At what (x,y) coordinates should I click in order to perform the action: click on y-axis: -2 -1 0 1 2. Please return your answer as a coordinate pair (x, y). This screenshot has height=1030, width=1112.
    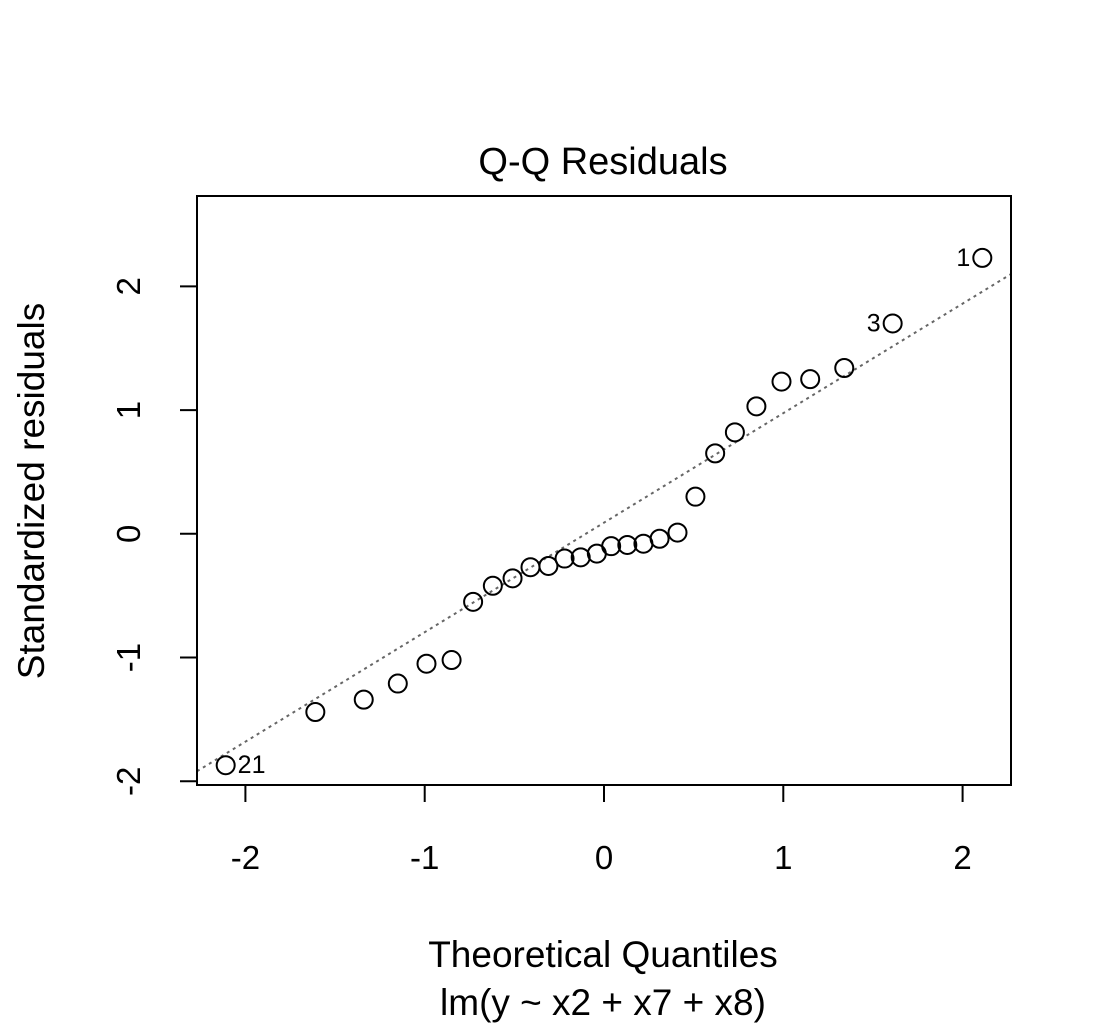
    Looking at the image, I should click on (154, 536).